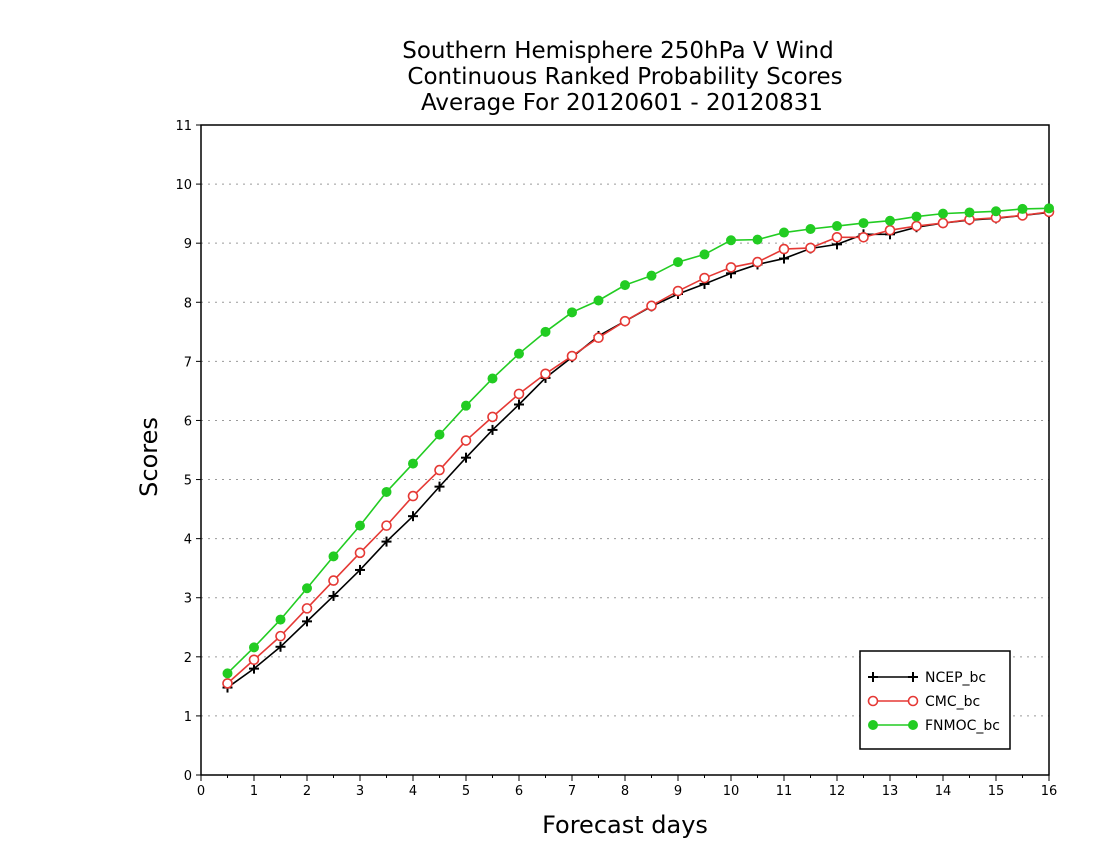 The image size is (1100, 854). What do you see at coordinates (784, 791) in the screenshot?
I see `x-tick-label: 11` at bounding box center [784, 791].